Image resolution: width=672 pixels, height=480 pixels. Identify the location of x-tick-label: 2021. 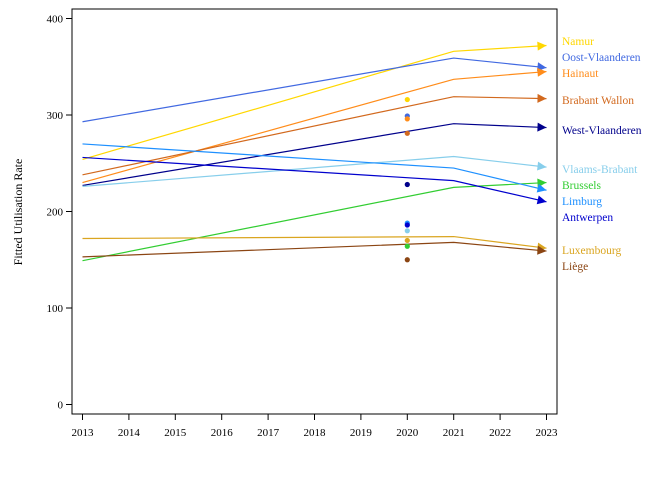
(454, 433).